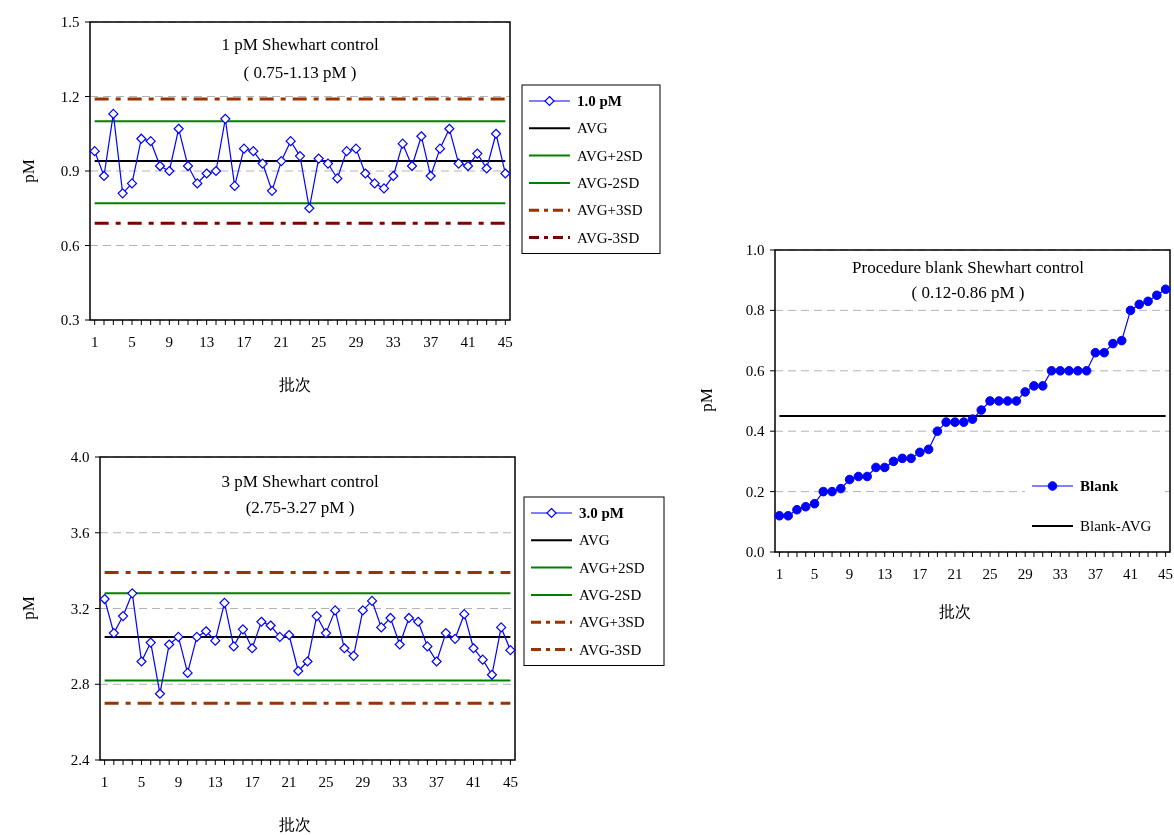 This screenshot has width=1174, height=835. What do you see at coordinates (755, 370) in the screenshot?
I see `y-tick-label: 0.6` at bounding box center [755, 370].